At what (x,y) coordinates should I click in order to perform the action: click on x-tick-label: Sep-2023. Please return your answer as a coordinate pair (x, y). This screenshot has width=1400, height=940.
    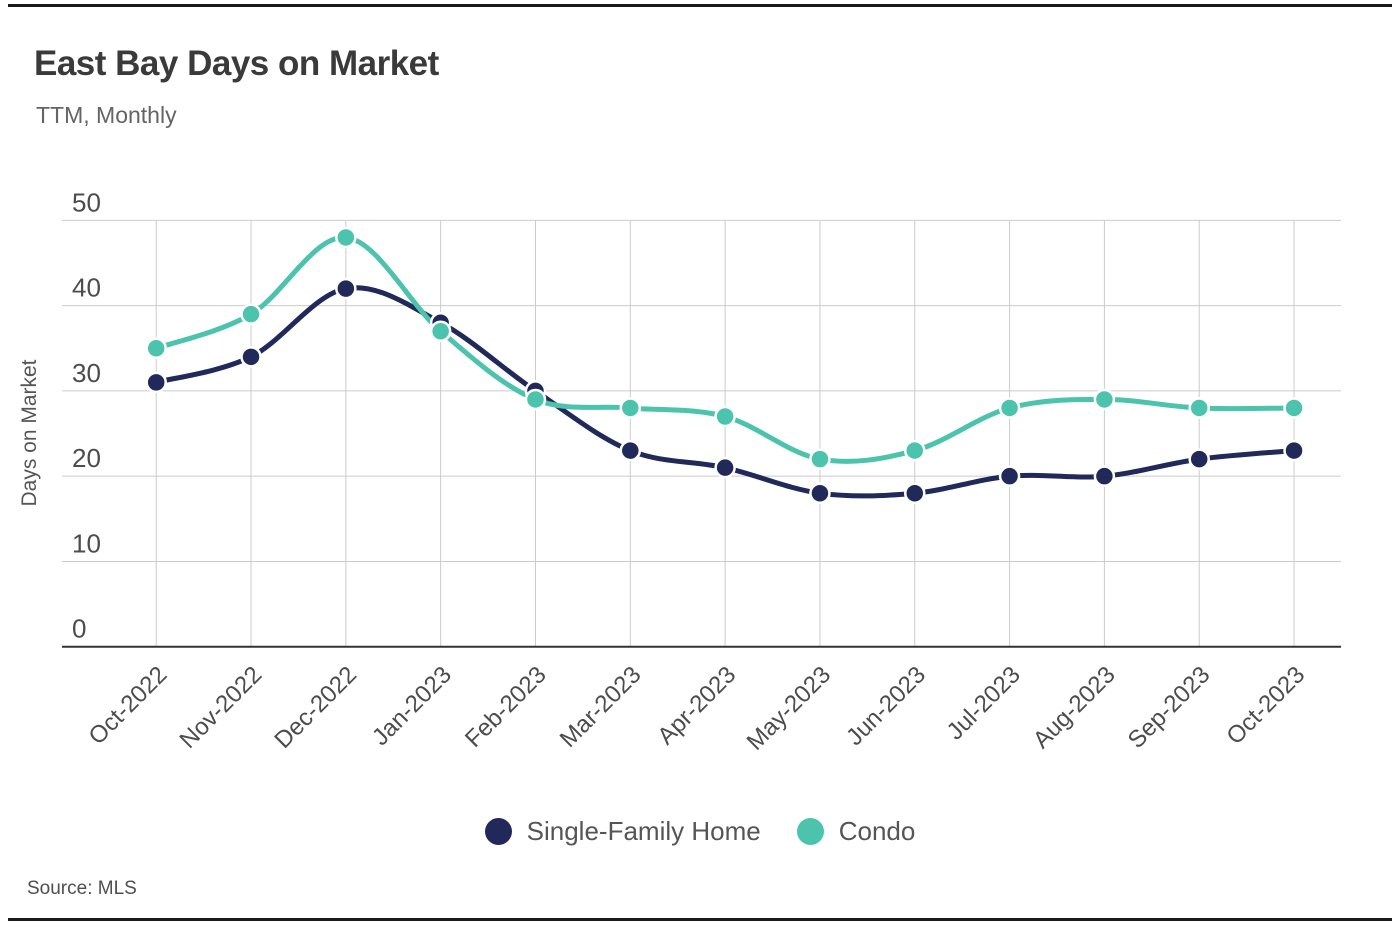
    Looking at the image, I should click on (1169, 707).